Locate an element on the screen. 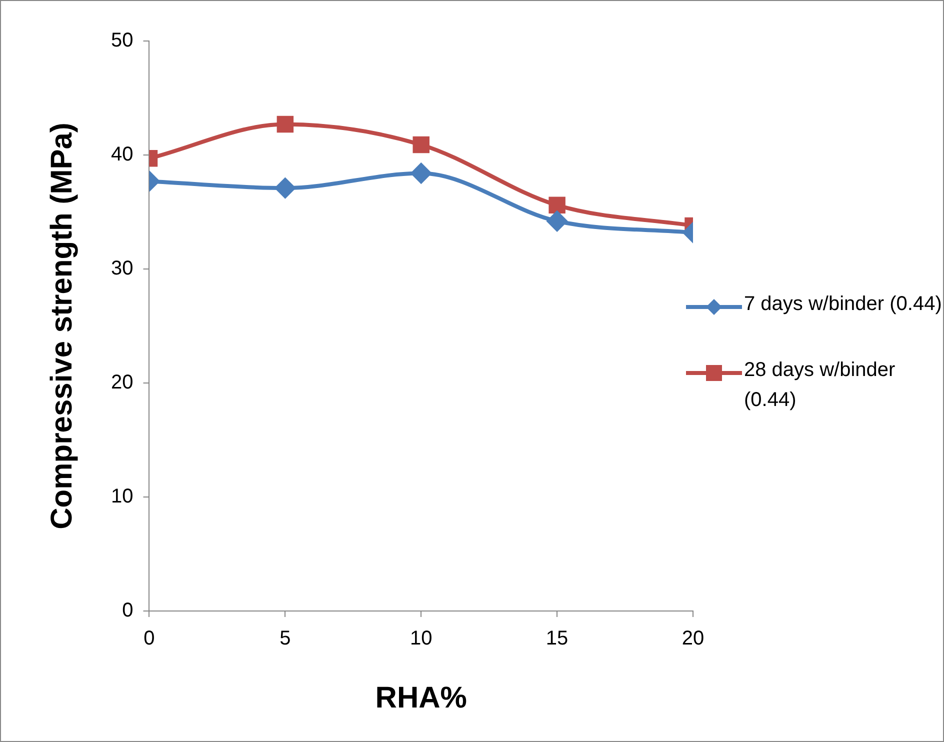 Image resolution: width=944 pixels, height=742 pixels. x-tick-label: 0 is located at coordinates (149, 639).